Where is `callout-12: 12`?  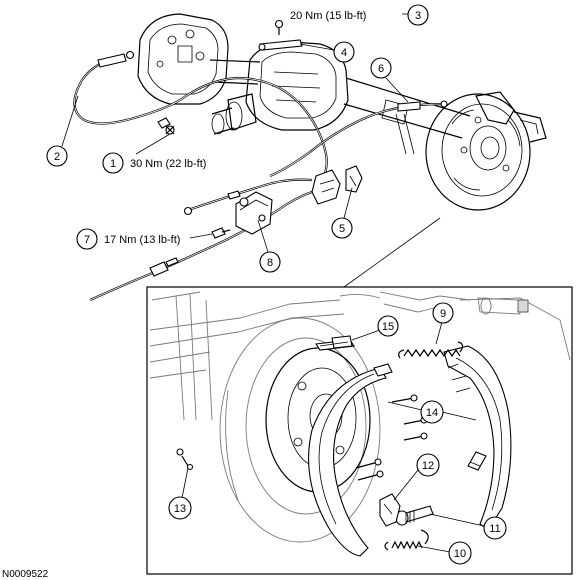
callout-12: 12 is located at coordinates (416, 477).